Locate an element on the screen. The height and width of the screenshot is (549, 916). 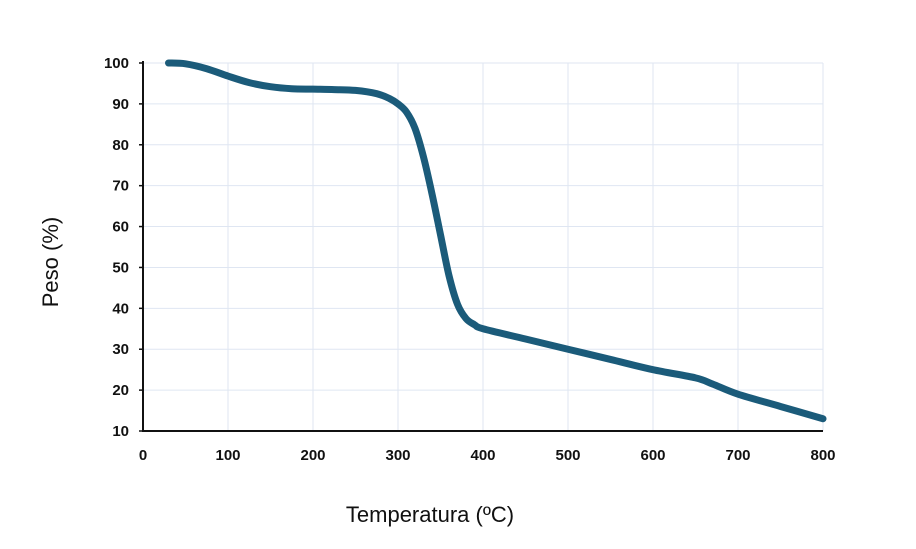
y-tick-label: 20 is located at coordinates (120, 390).